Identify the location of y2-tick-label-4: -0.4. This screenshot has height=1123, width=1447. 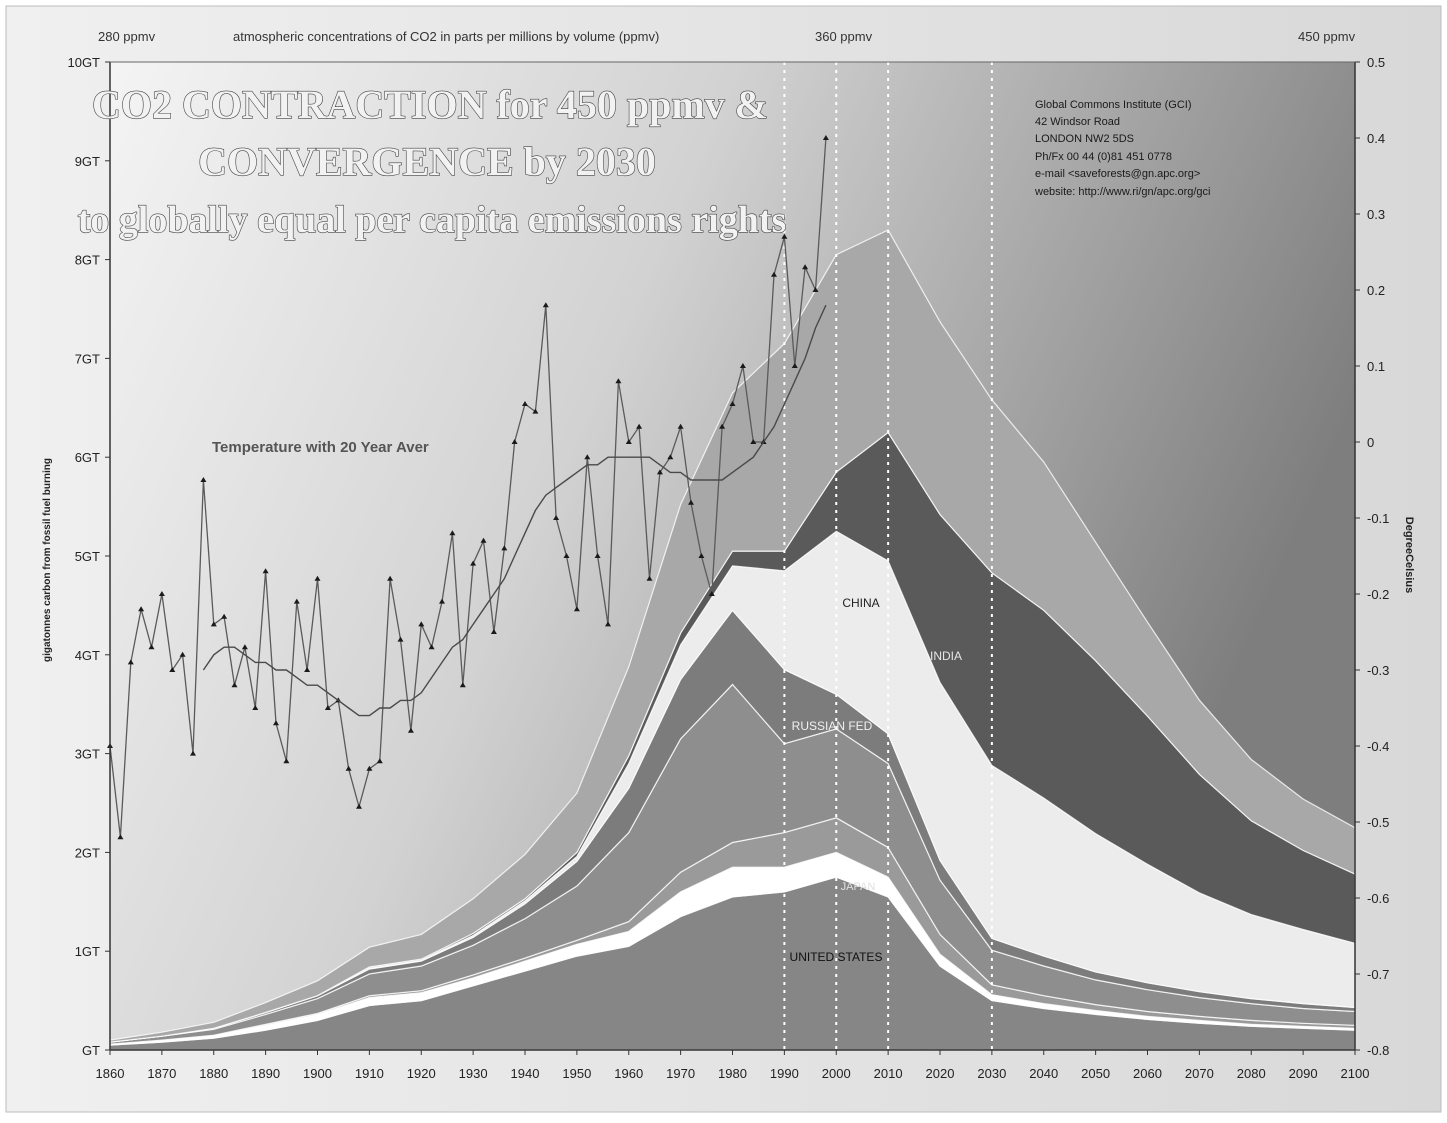
(1378, 746).